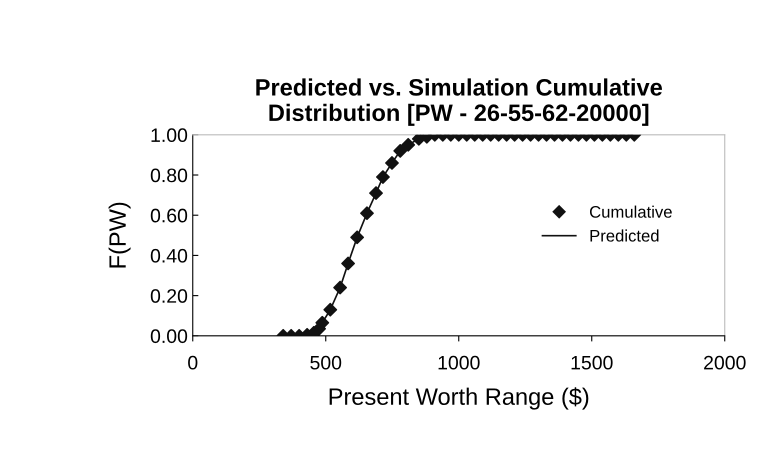 This screenshot has height=473, width=771. What do you see at coordinates (459, 363) in the screenshot?
I see `x-tick-label: 1000` at bounding box center [459, 363].